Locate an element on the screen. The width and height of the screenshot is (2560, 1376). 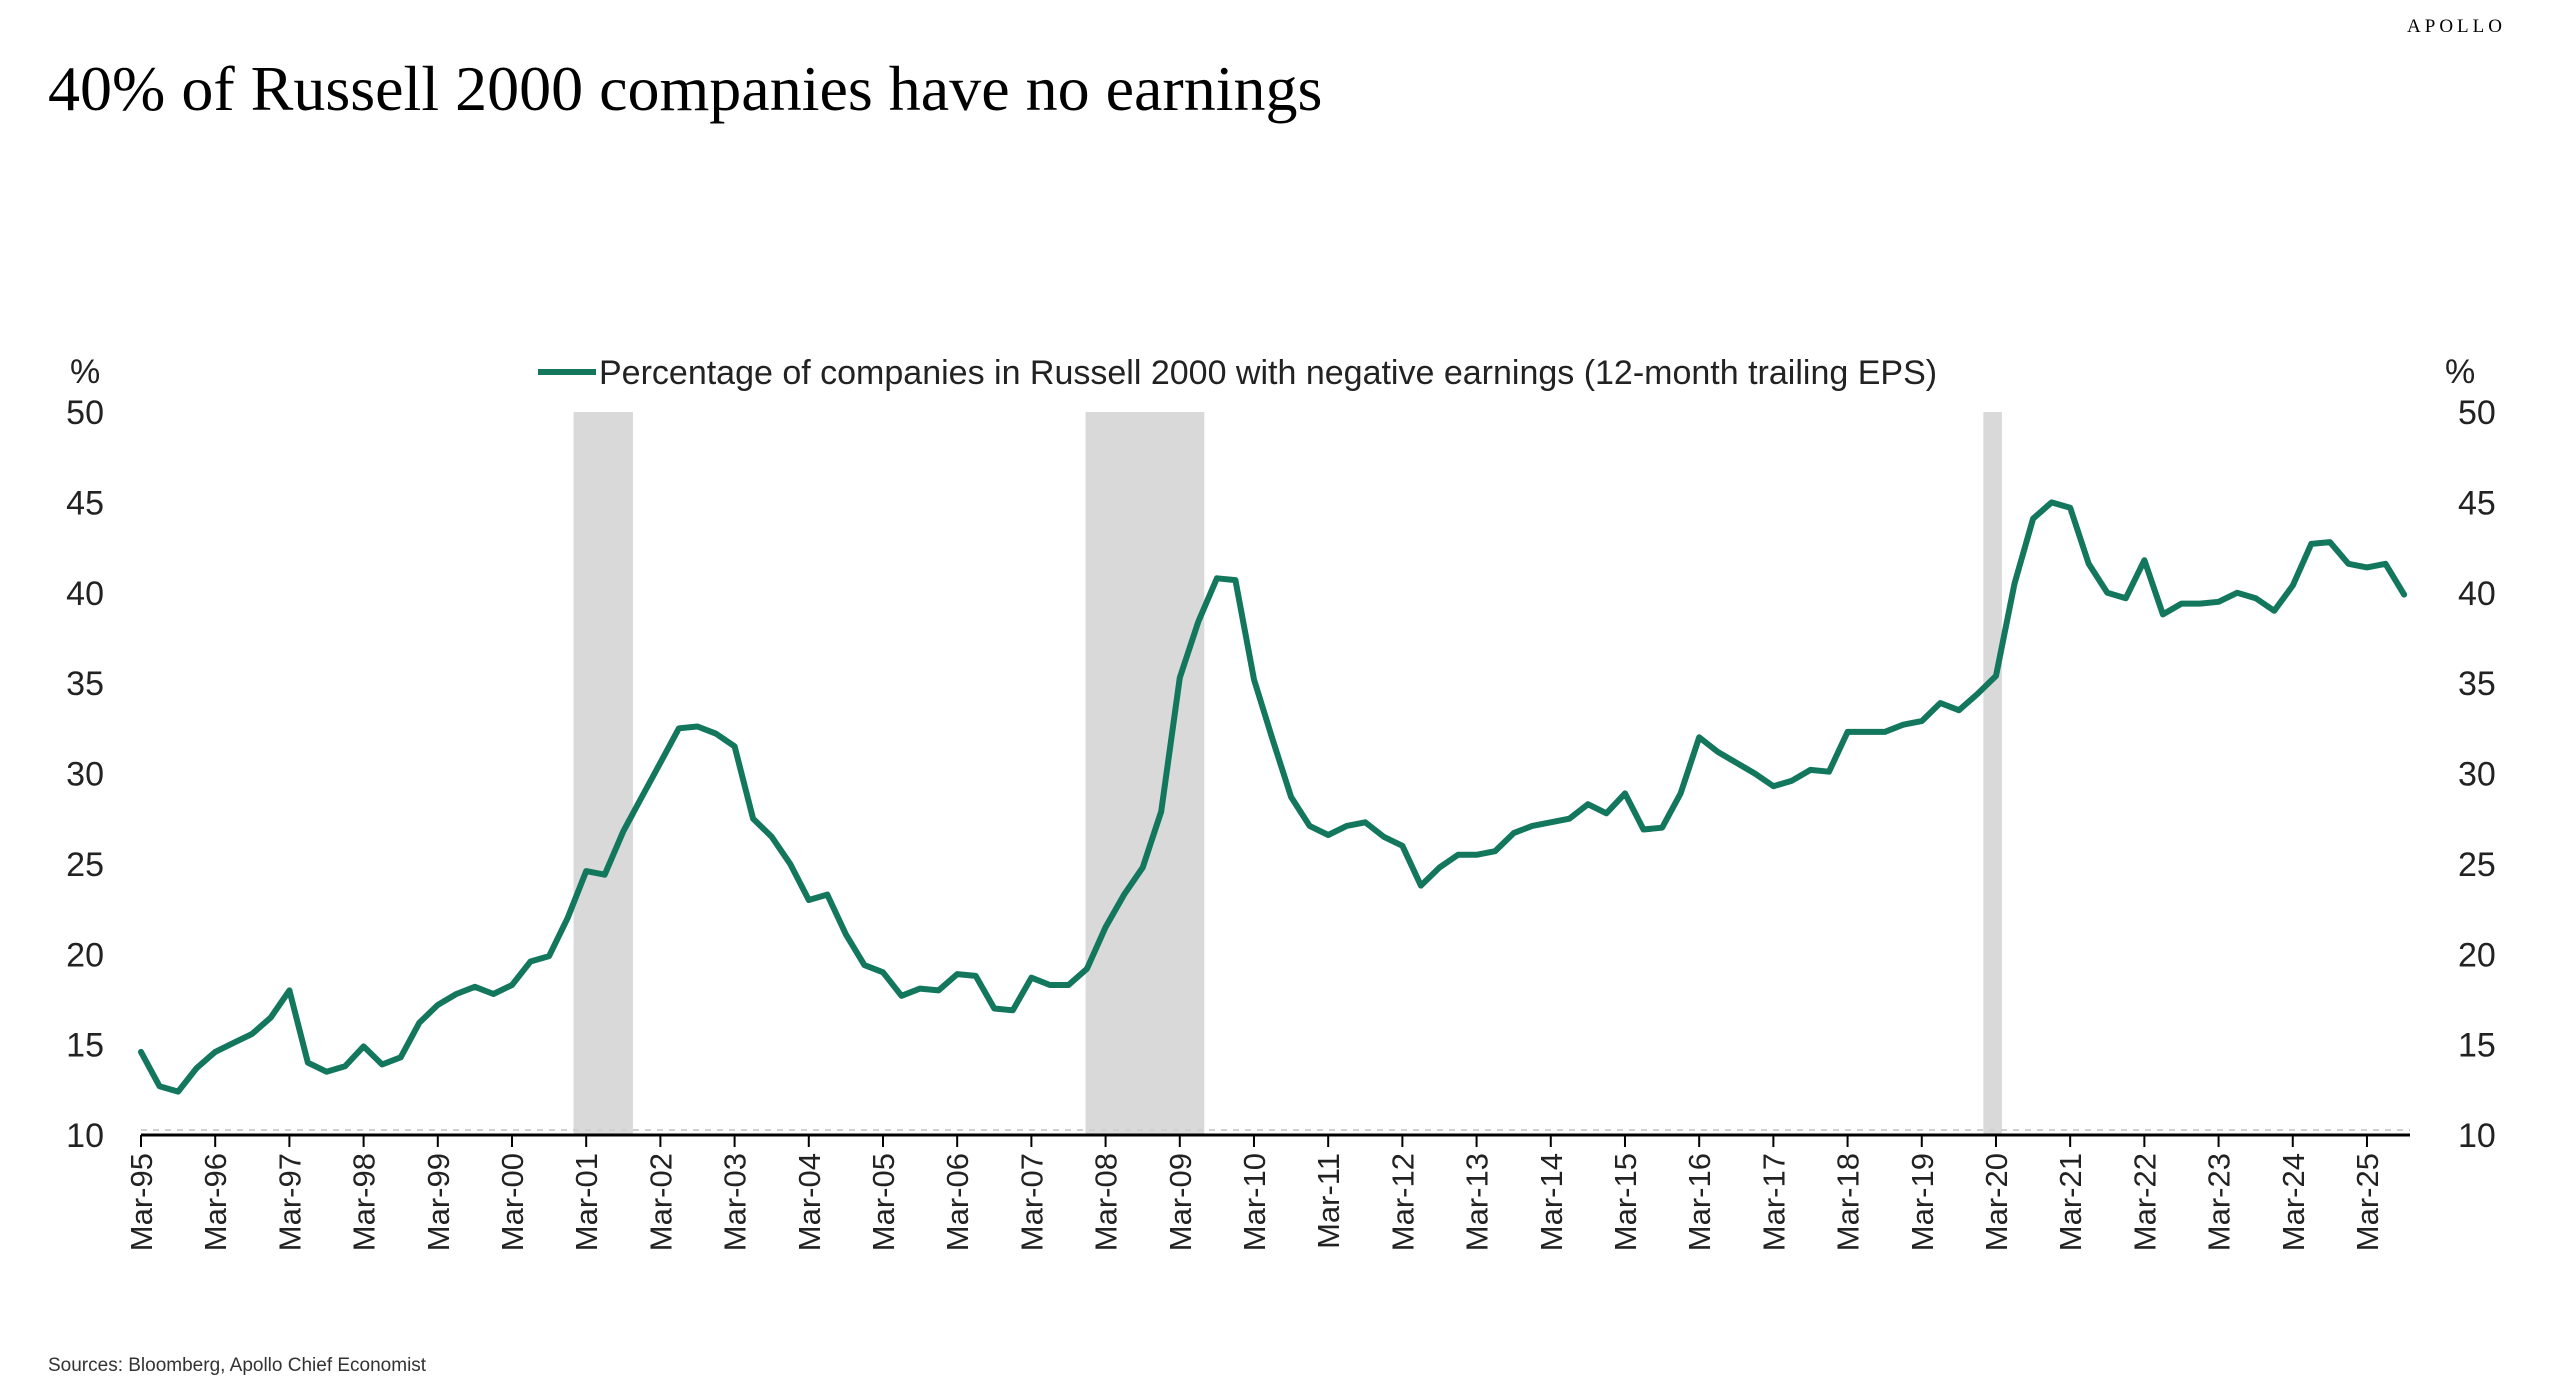
y-tick-right: 30 is located at coordinates (2477, 775).